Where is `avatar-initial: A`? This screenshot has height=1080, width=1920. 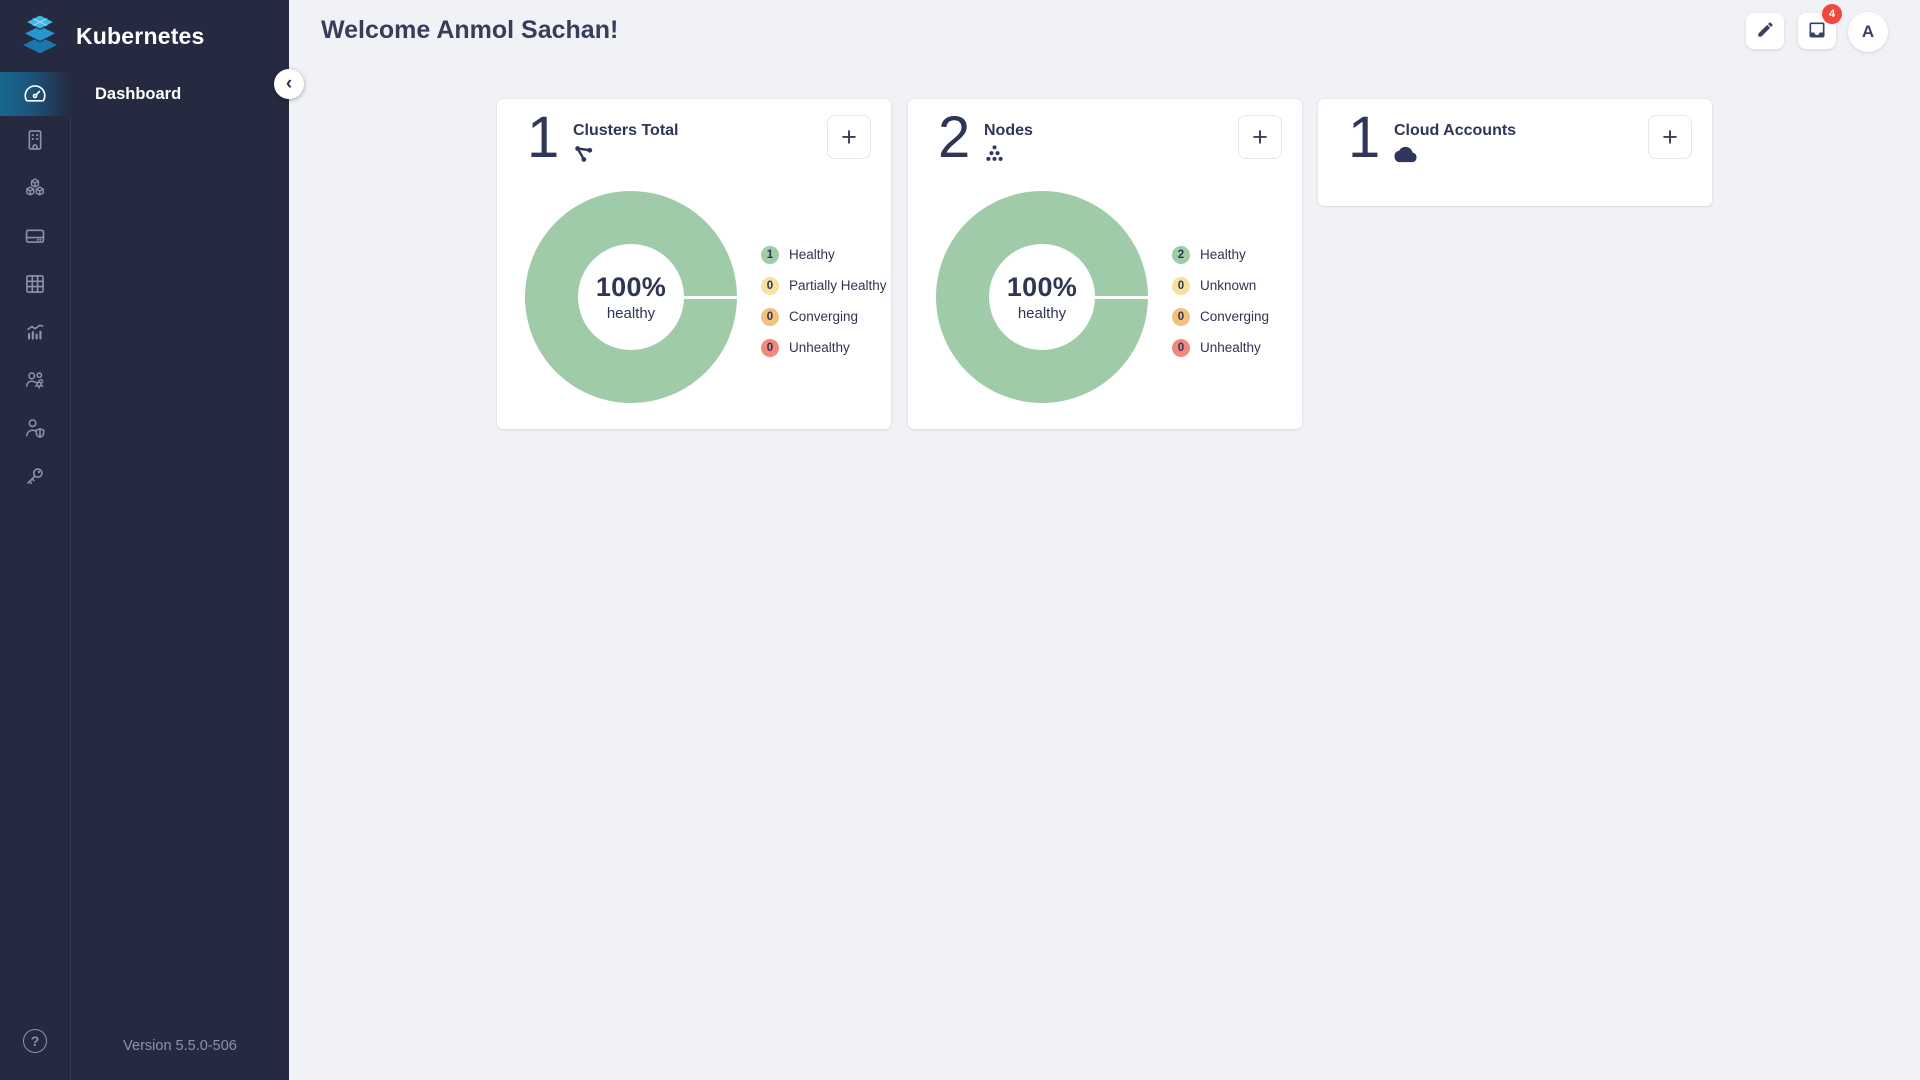 avatar-initial: A is located at coordinates (1868, 31).